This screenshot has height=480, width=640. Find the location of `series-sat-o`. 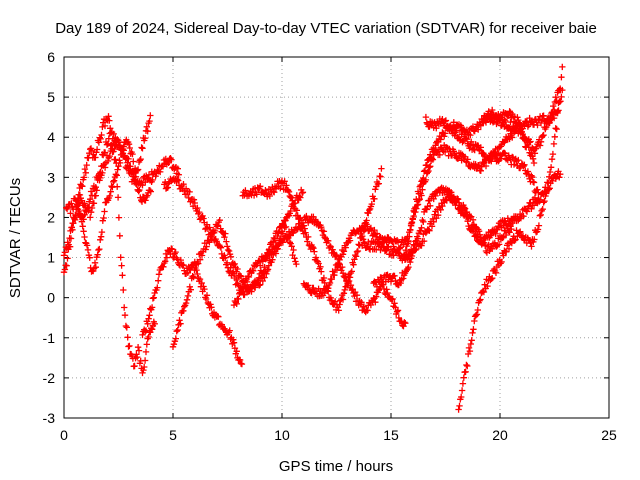

series-sat-o is located at coordinates (510, 238).